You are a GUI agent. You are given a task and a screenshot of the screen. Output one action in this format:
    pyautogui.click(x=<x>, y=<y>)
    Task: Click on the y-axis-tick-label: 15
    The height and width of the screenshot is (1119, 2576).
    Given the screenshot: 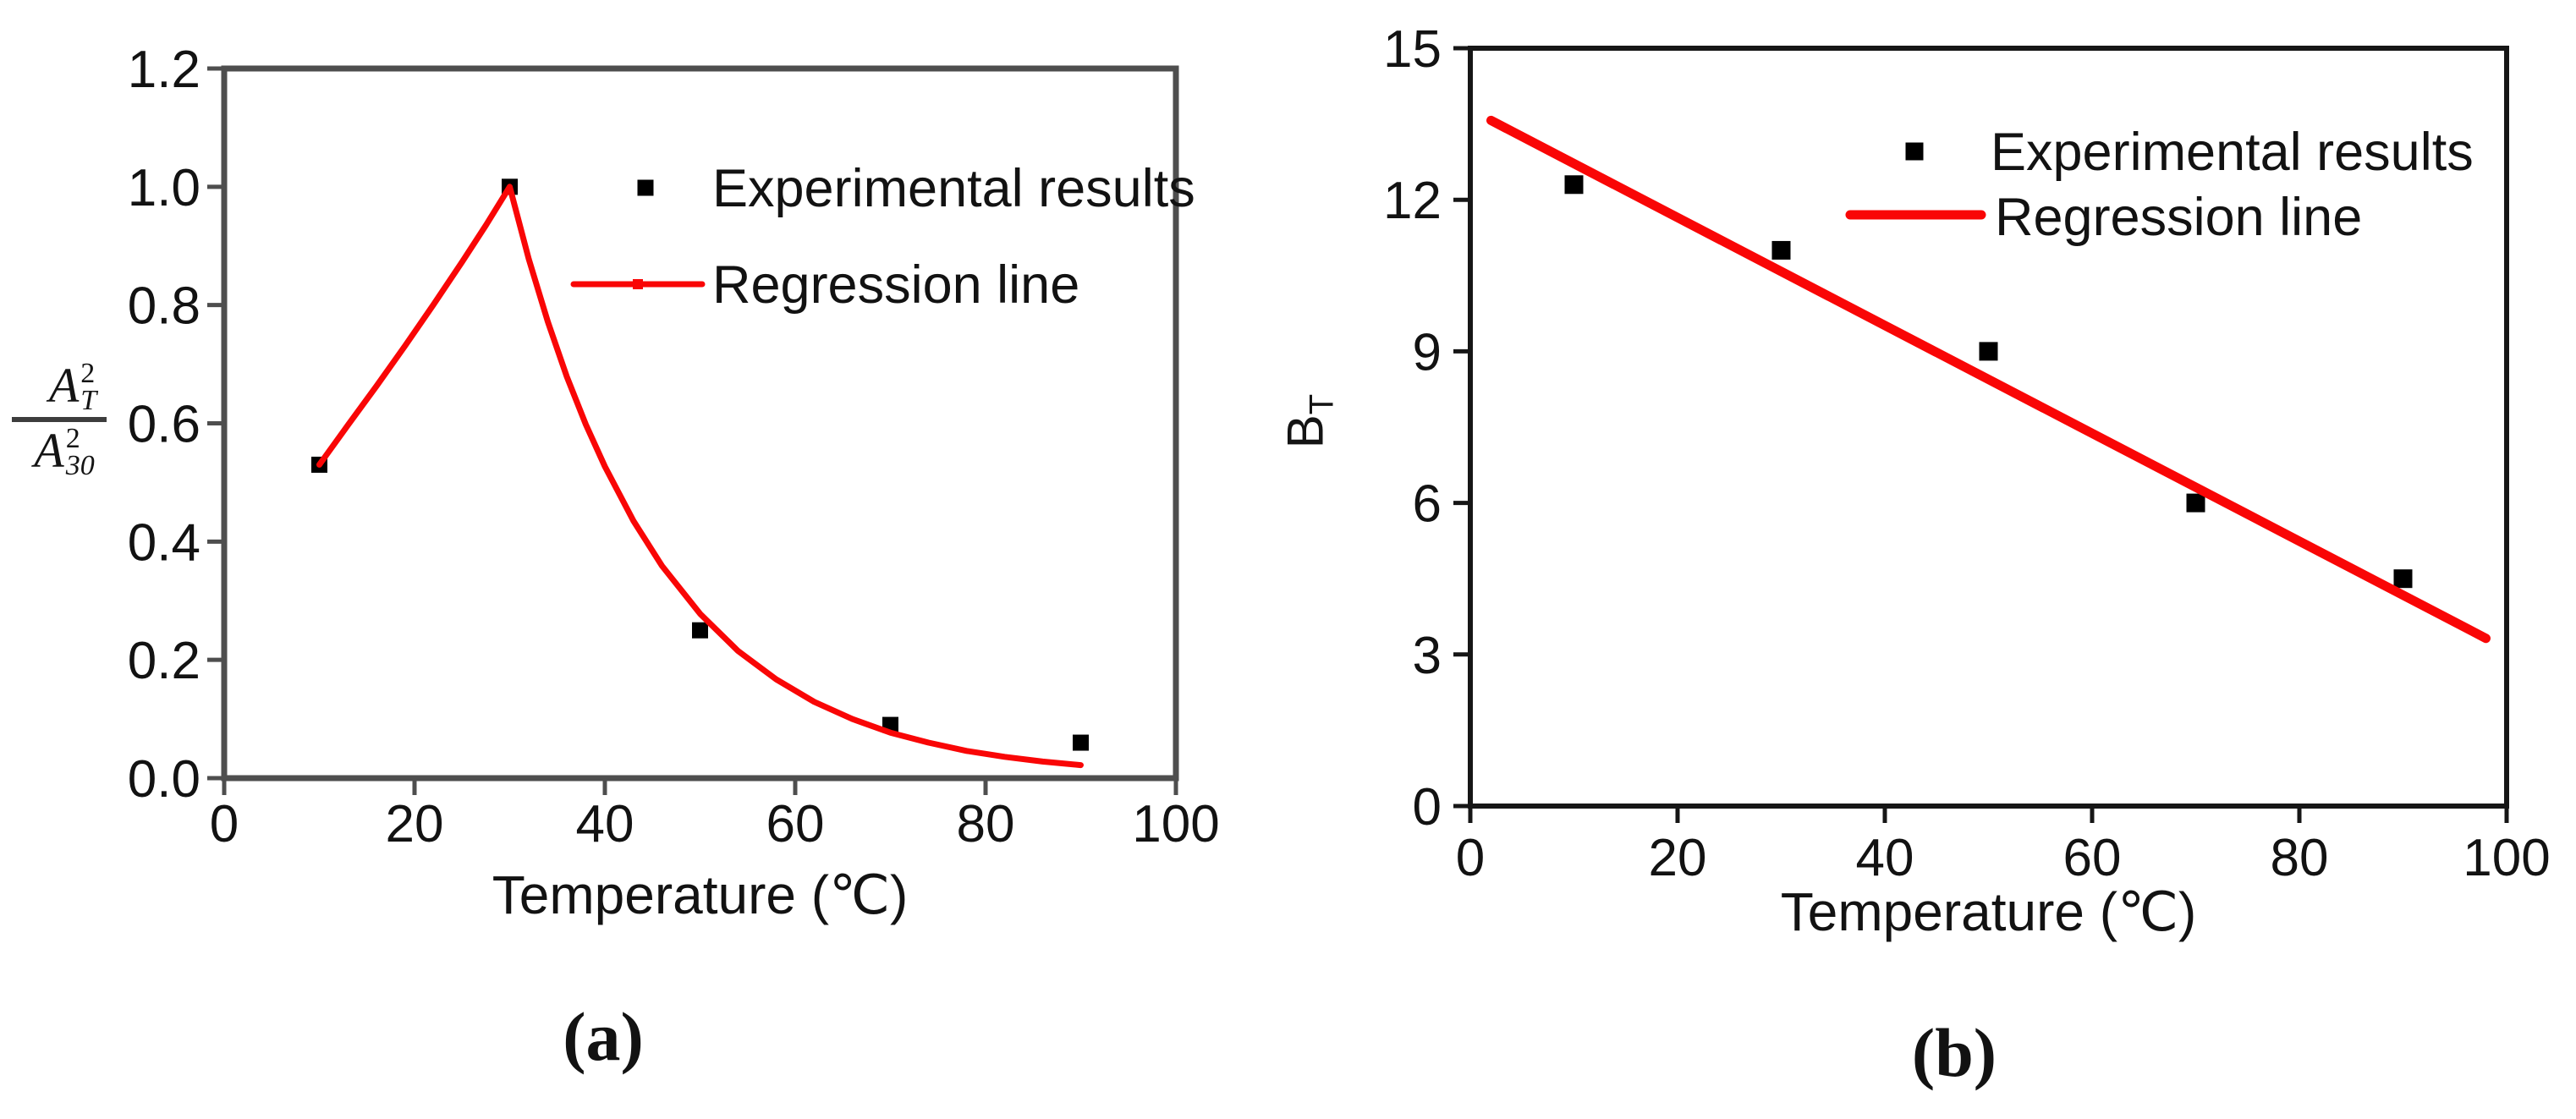 What is the action you would take?
    pyautogui.click(x=1412, y=49)
    